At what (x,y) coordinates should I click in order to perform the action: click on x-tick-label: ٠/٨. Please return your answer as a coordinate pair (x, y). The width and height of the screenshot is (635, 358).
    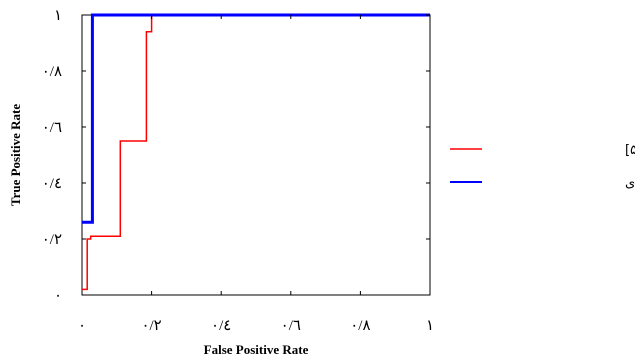
    Looking at the image, I should click on (360, 326).